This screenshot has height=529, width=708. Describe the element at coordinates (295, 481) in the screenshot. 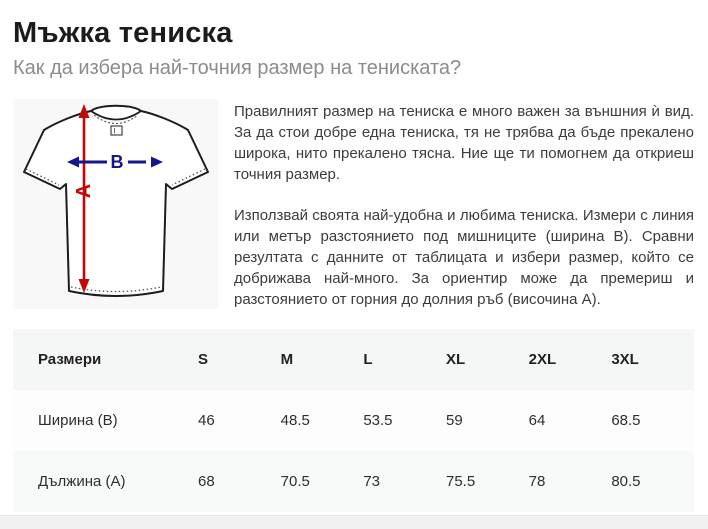

I see `table-cell: 70.5` at that location.